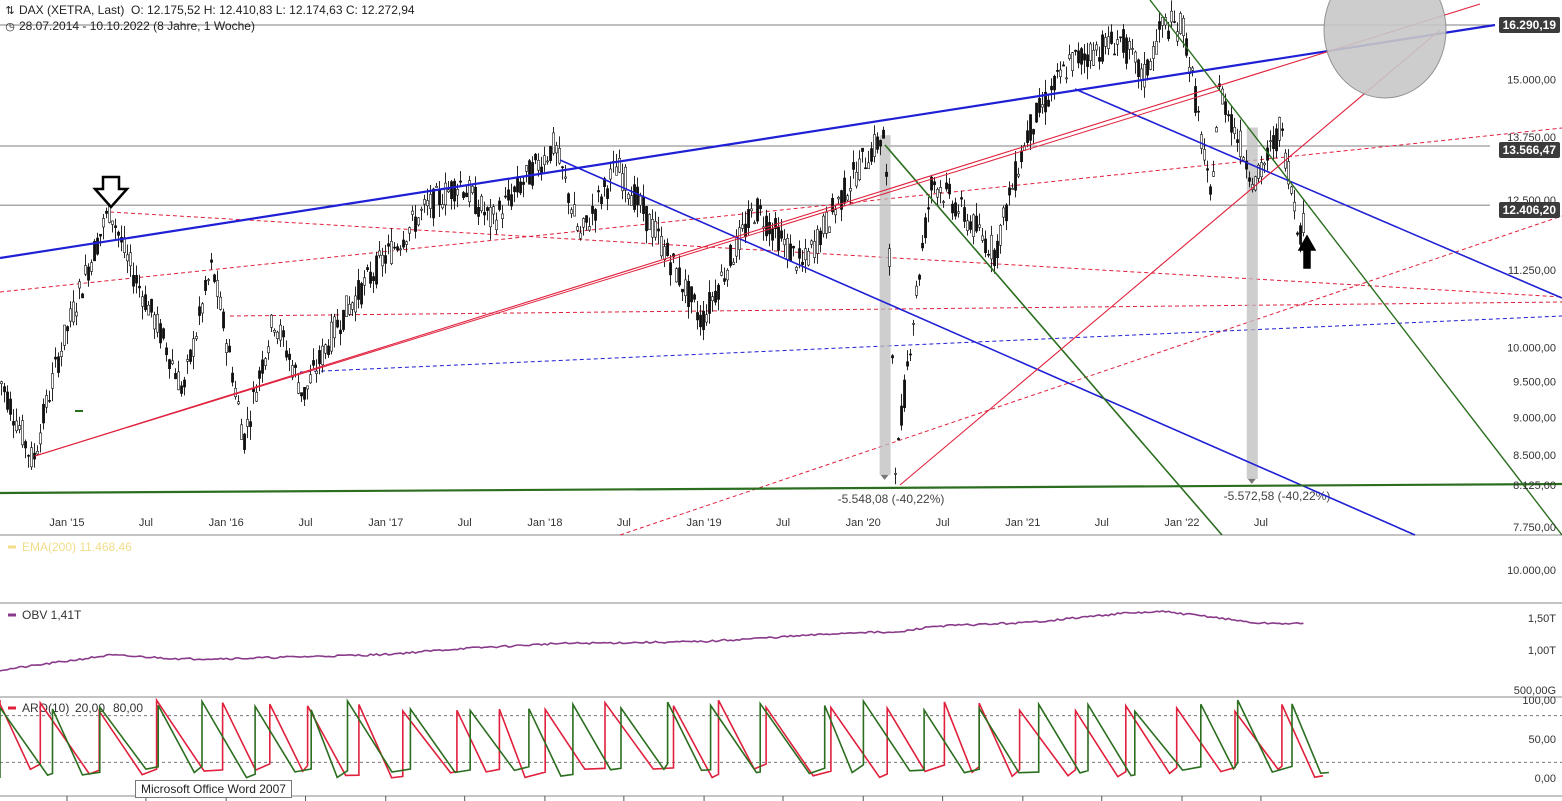 Image resolution: width=1562 pixels, height=801 pixels. What do you see at coordinates (1534, 486) in the screenshot?
I see `y-tick-label: 8.125,00` at bounding box center [1534, 486].